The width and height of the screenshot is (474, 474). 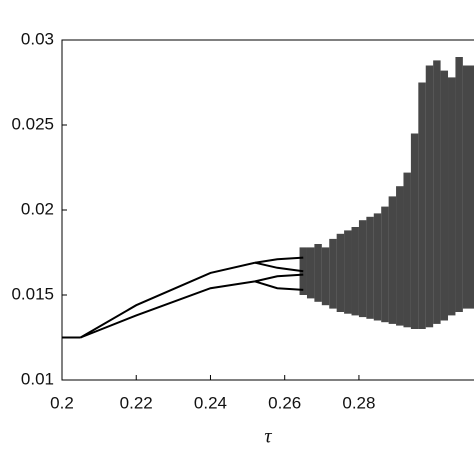 What do you see at coordinates (210, 402) in the screenshot?
I see `x-tick-label: 0.24` at bounding box center [210, 402].